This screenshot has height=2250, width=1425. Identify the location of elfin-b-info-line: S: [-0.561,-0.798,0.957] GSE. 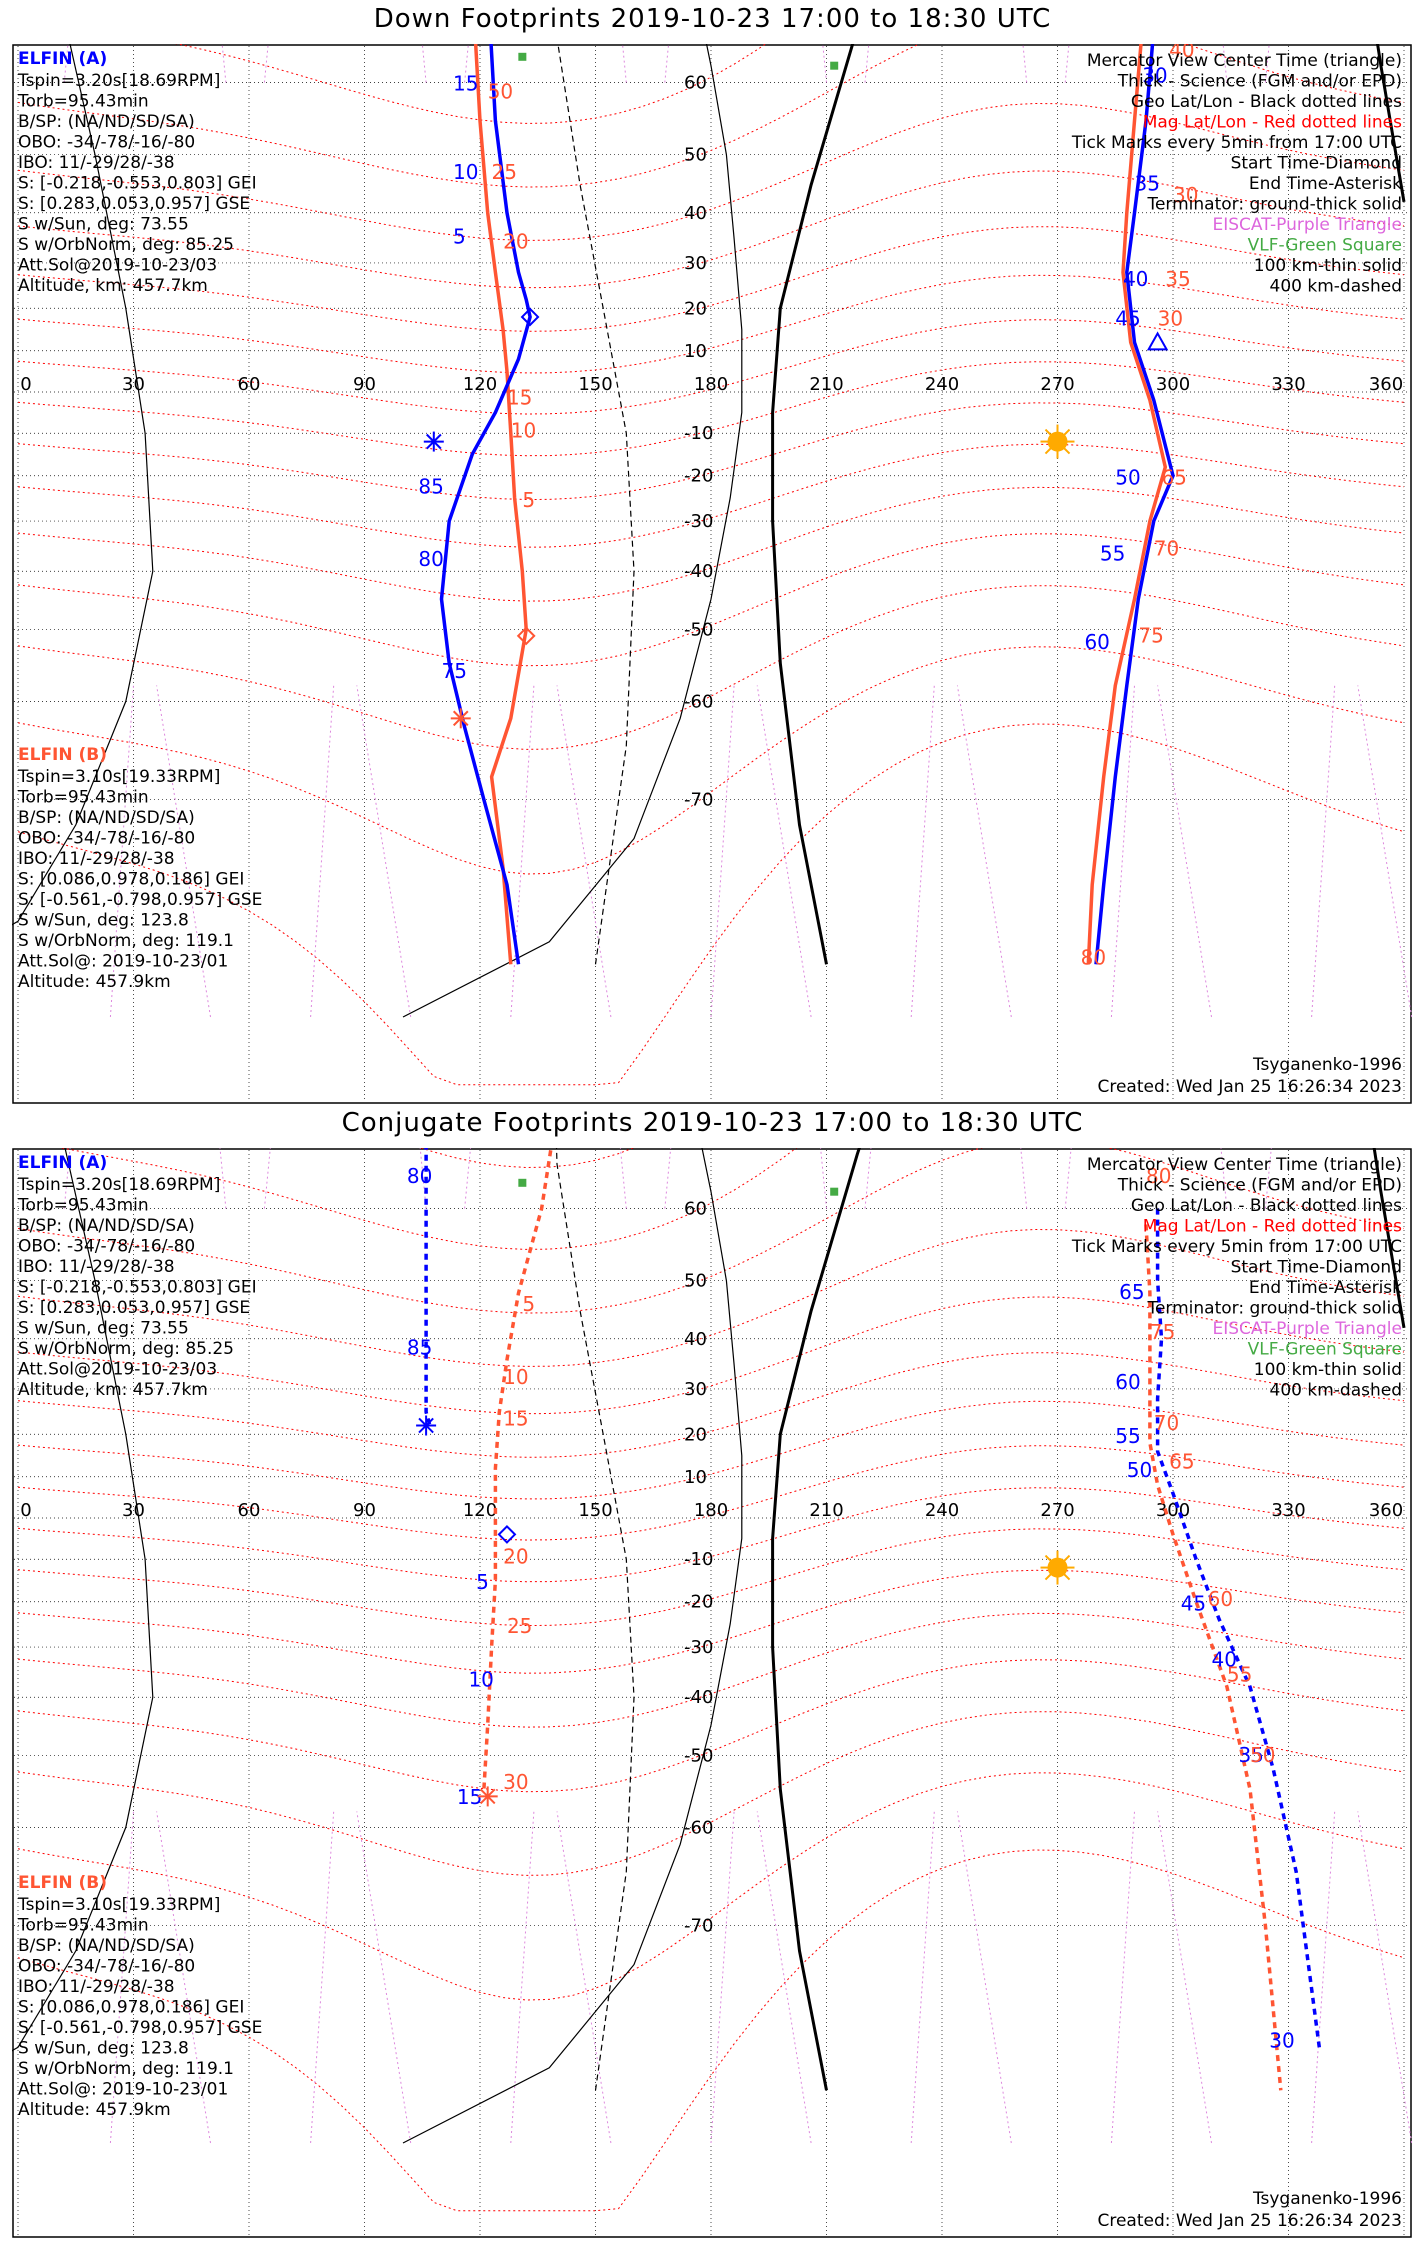
(140, 900).